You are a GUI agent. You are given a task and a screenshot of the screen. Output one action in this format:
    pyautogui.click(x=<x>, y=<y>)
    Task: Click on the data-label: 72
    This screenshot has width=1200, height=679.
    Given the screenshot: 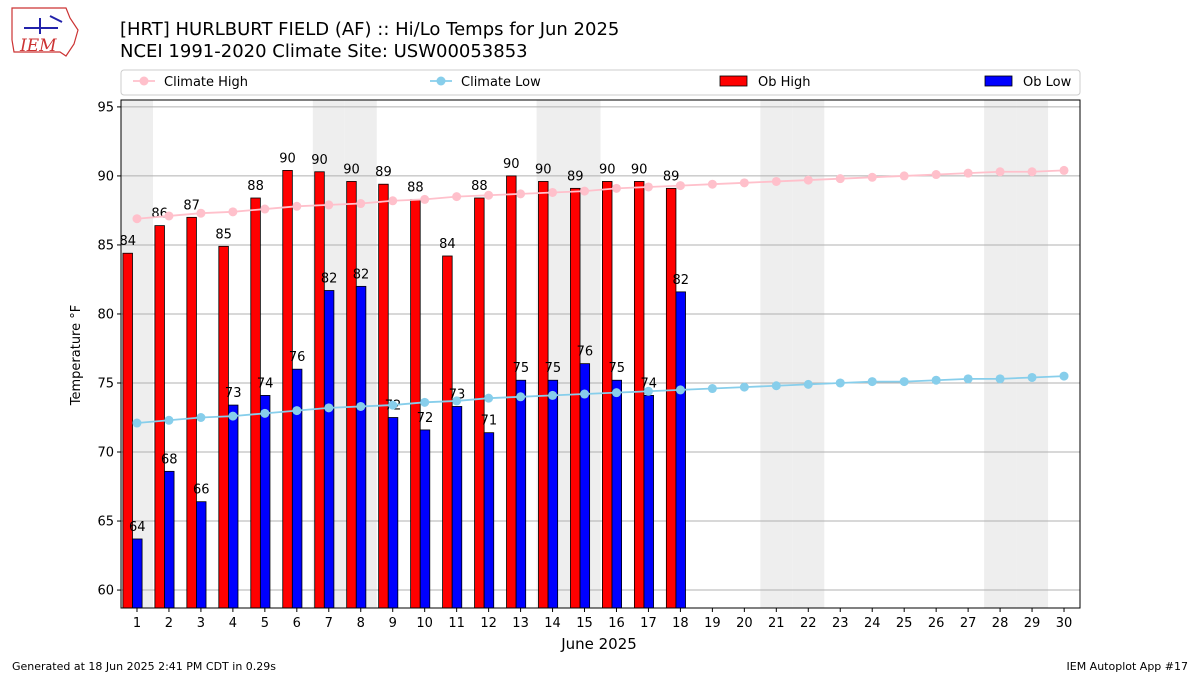 What is the action you would take?
    pyautogui.click(x=425, y=418)
    